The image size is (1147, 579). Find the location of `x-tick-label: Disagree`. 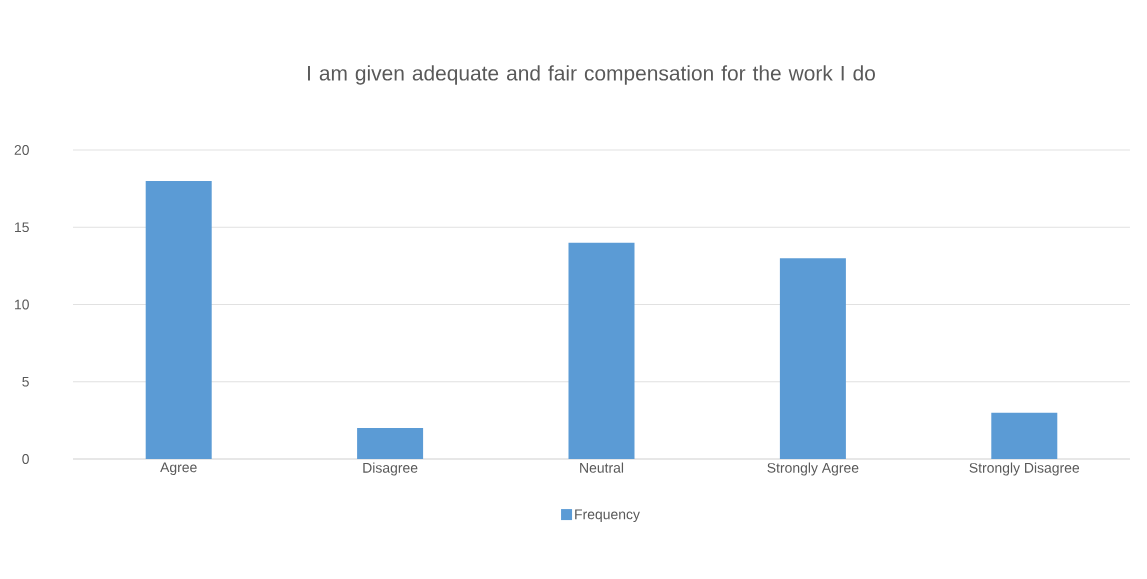

x-tick-label: Disagree is located at coordinates (390, 469).